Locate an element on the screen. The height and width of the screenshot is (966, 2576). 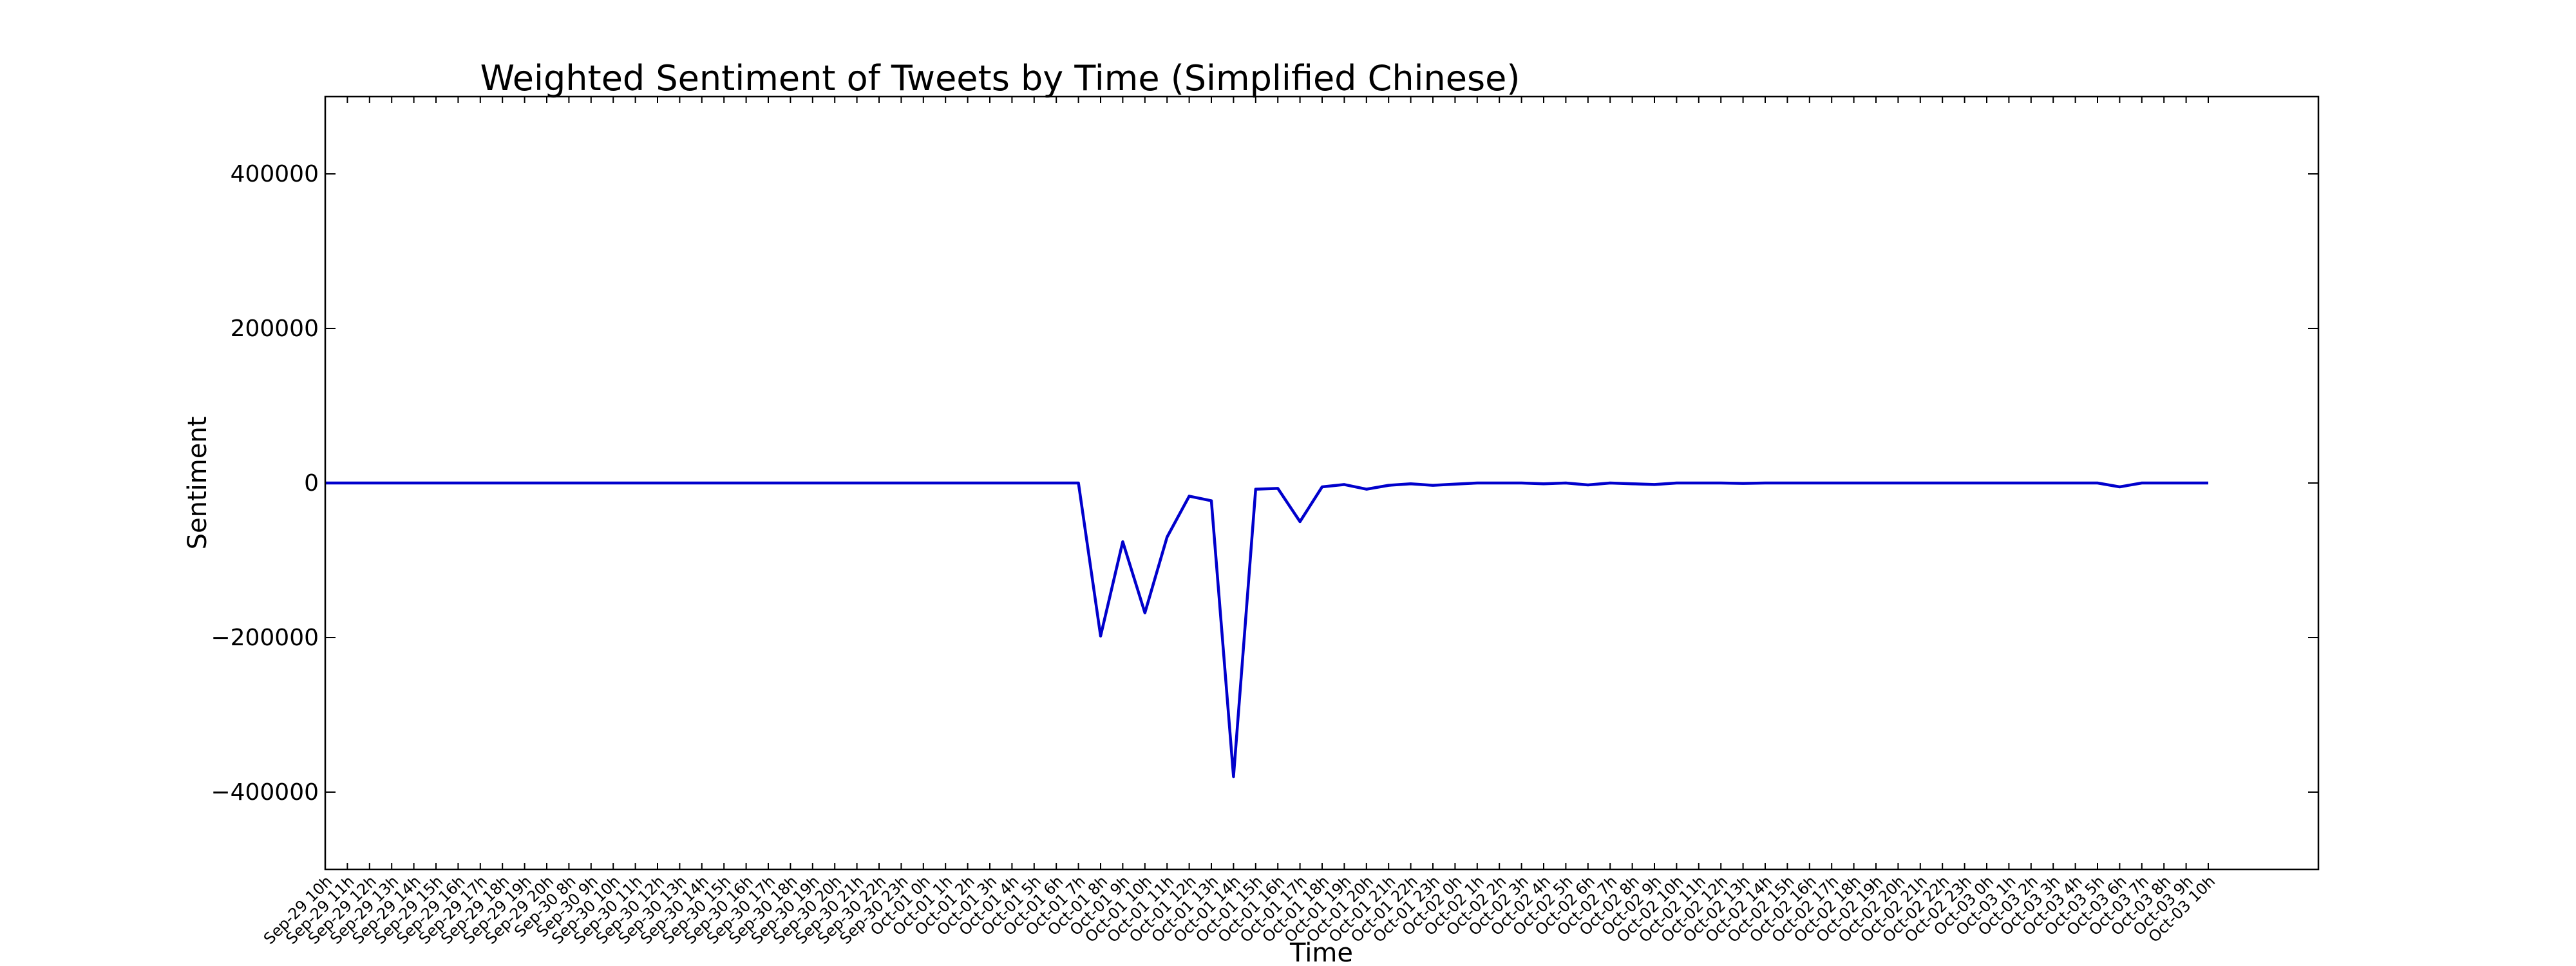
y-tick-label: −200000 is located at coordinates (265, 638).